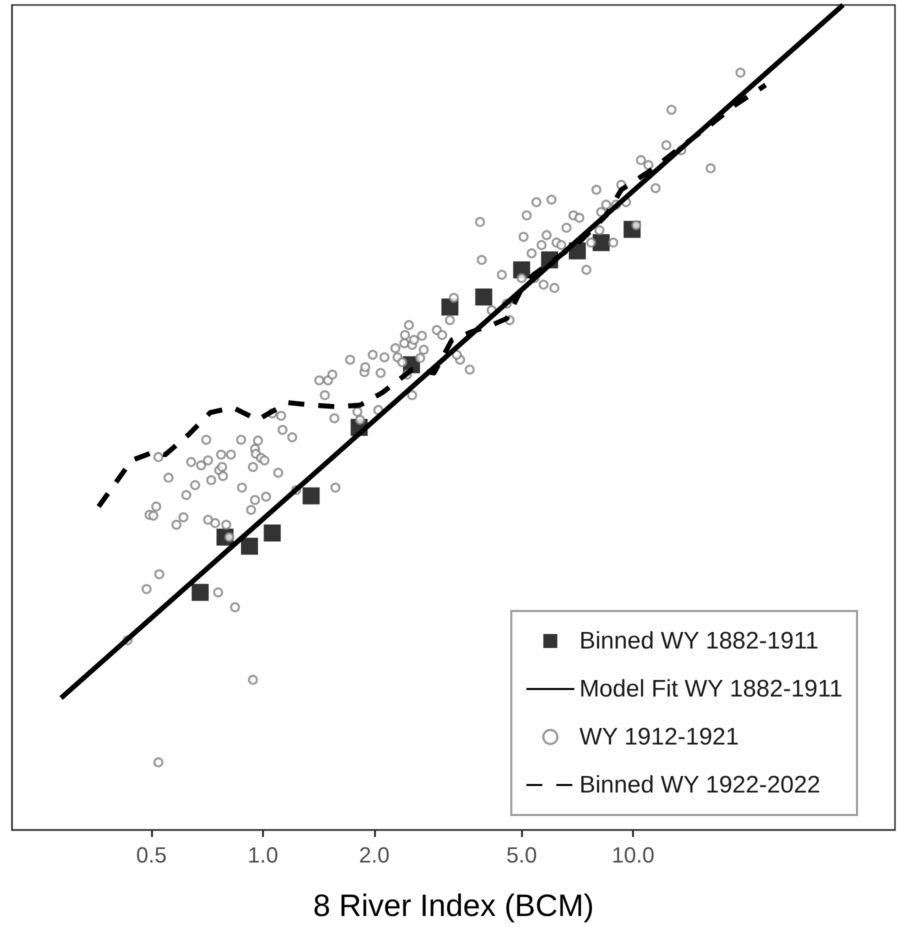  What do you see at coordinates (263, 855) in the screenshot?
I see `x-tick-label: 1.0` at bounding box center [263, 855].